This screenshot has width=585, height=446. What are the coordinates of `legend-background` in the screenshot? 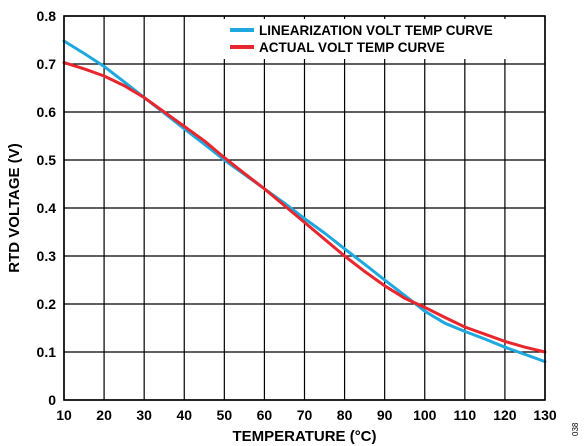 It's located at (381, 39).